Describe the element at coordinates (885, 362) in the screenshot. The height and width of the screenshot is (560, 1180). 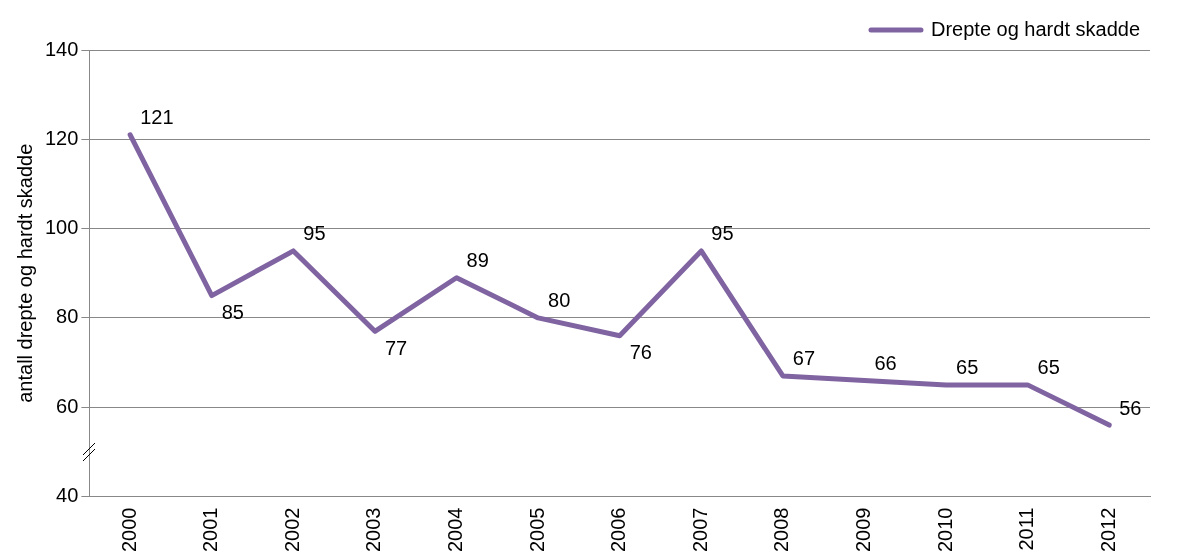
I see `data-label: 66` at that location.